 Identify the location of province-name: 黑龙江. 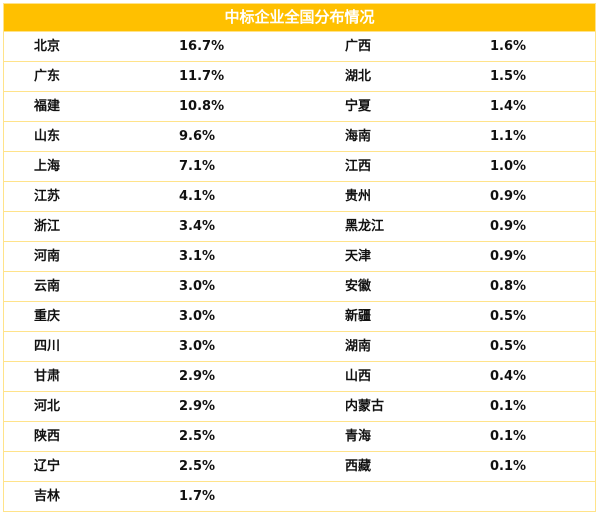
(365, 226).